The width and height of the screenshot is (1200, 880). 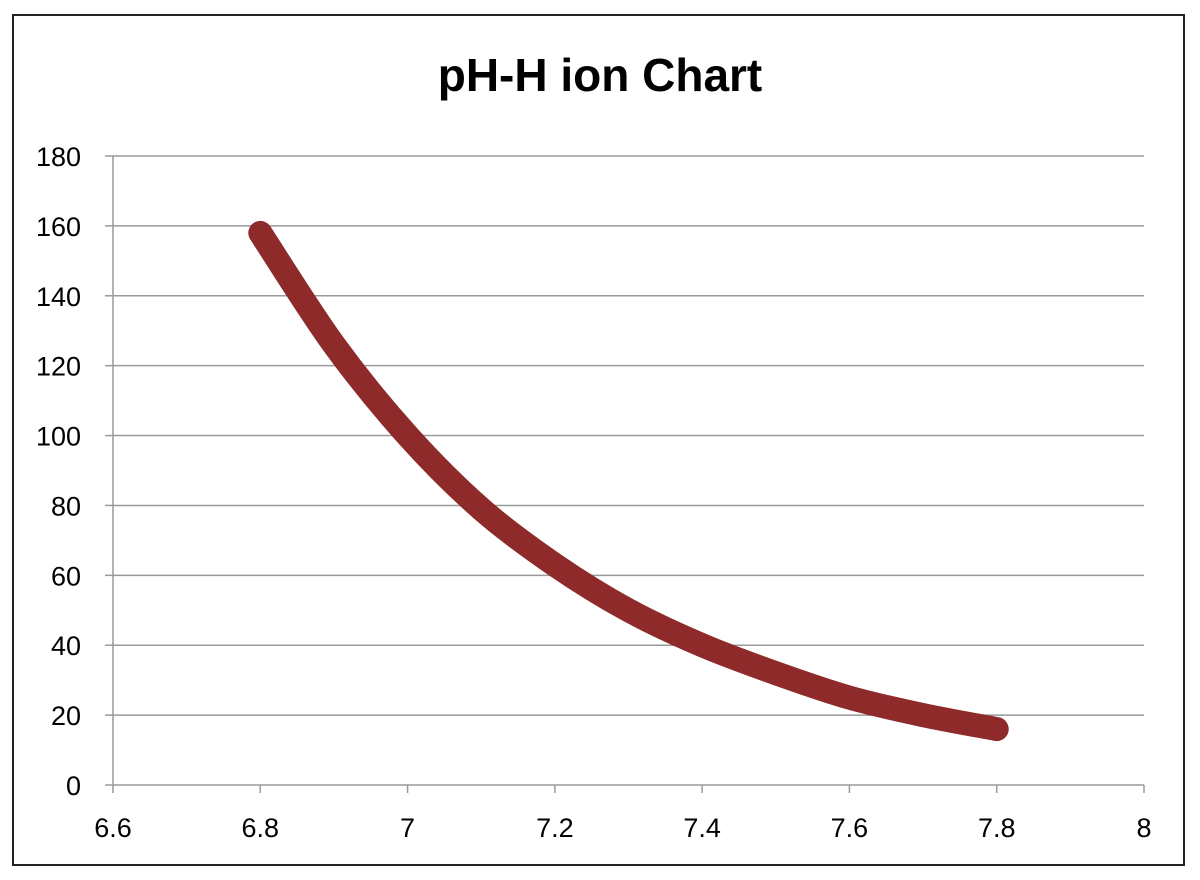 I want to click on chart-title: pH-H ion Chart, so click(x=600, y=75).